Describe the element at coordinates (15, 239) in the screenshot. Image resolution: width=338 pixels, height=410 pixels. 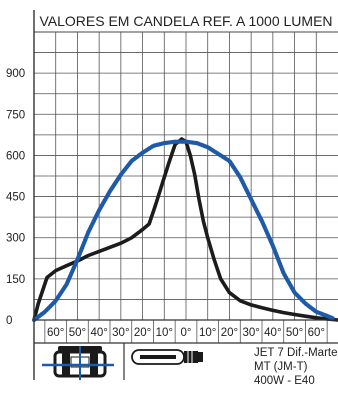
I see `y-tick-label: 300` at that location.